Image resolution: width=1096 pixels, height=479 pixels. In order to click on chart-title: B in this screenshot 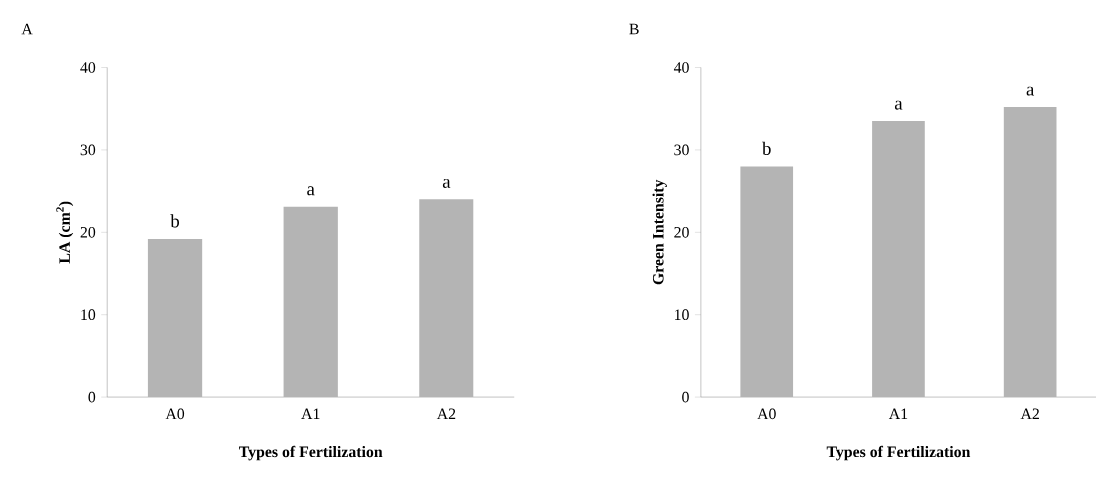, I will do `click(634, 29)`.